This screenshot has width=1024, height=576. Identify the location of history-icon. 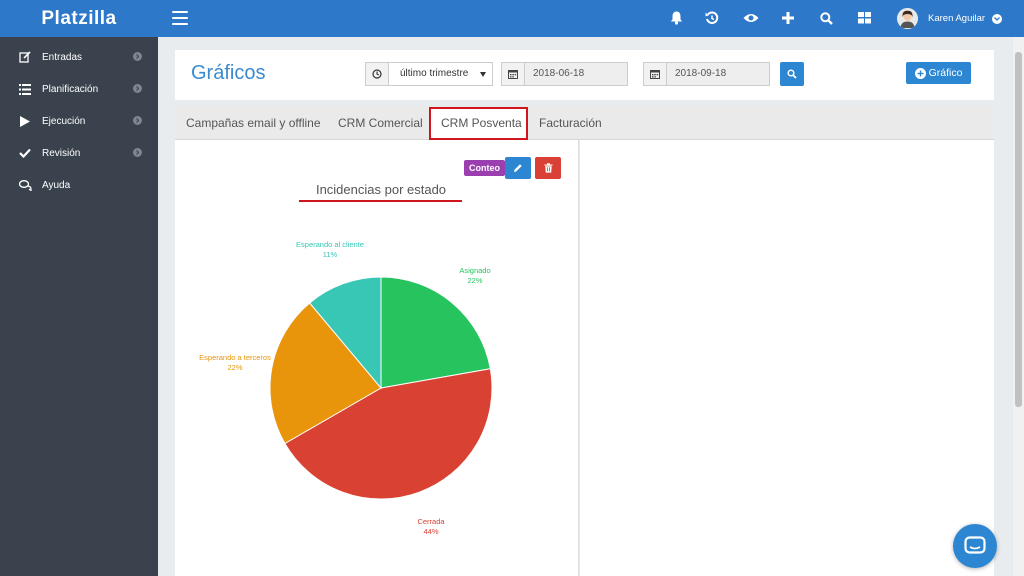
(712, 18).